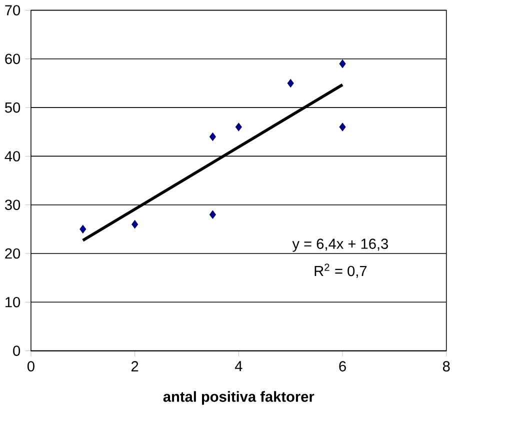  Describe the element at coordinates (16, 351) in the screenshot. I see `y-tick-label: 0` at that location.